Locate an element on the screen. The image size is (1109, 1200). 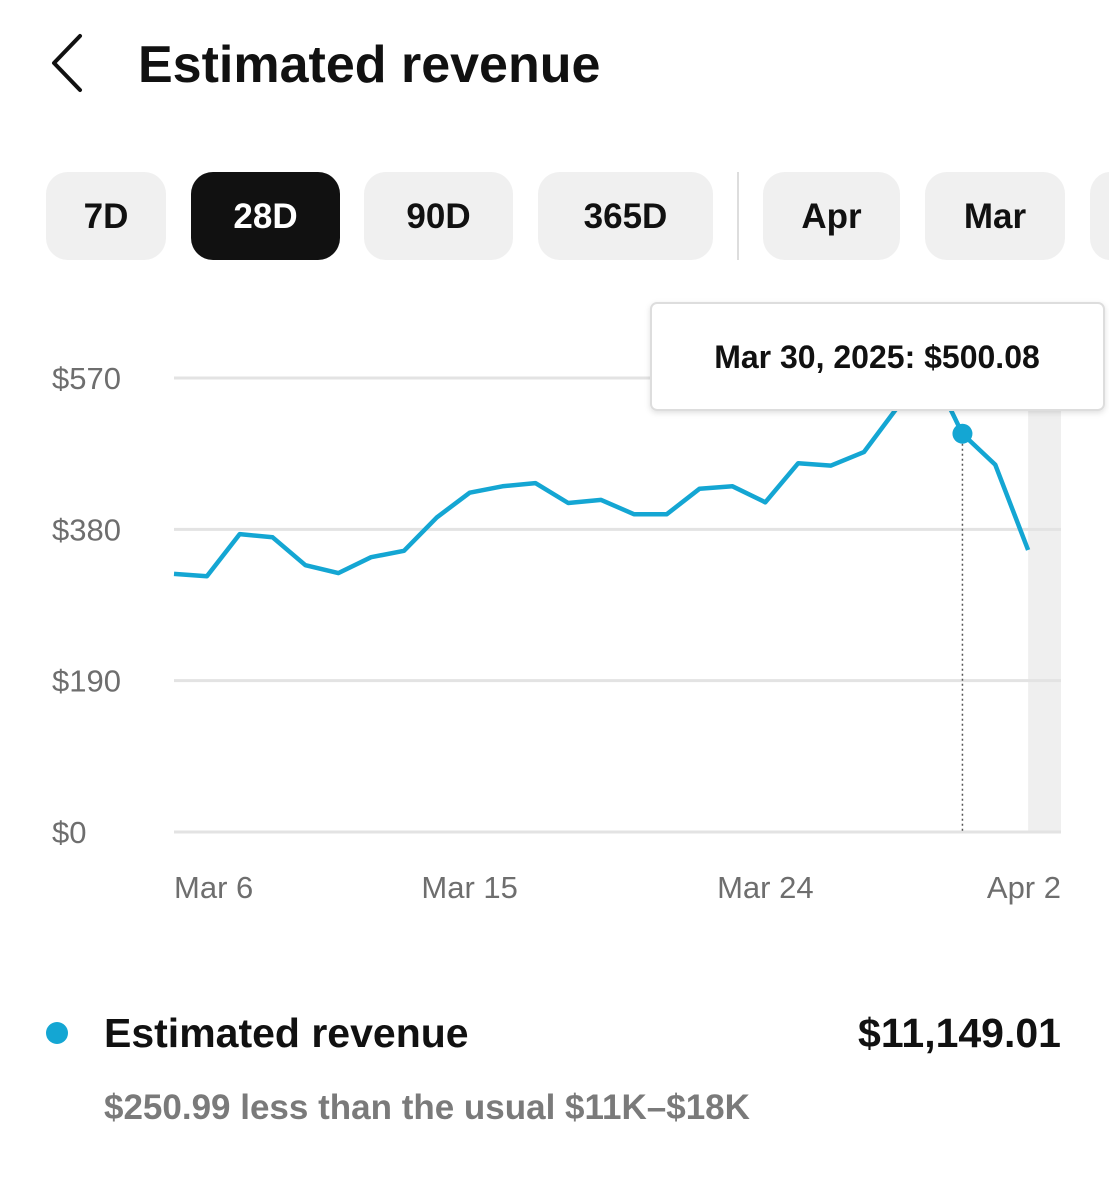
tooltip: Mar 30, 2025: $500.08 is located at coordinates (877, 356).